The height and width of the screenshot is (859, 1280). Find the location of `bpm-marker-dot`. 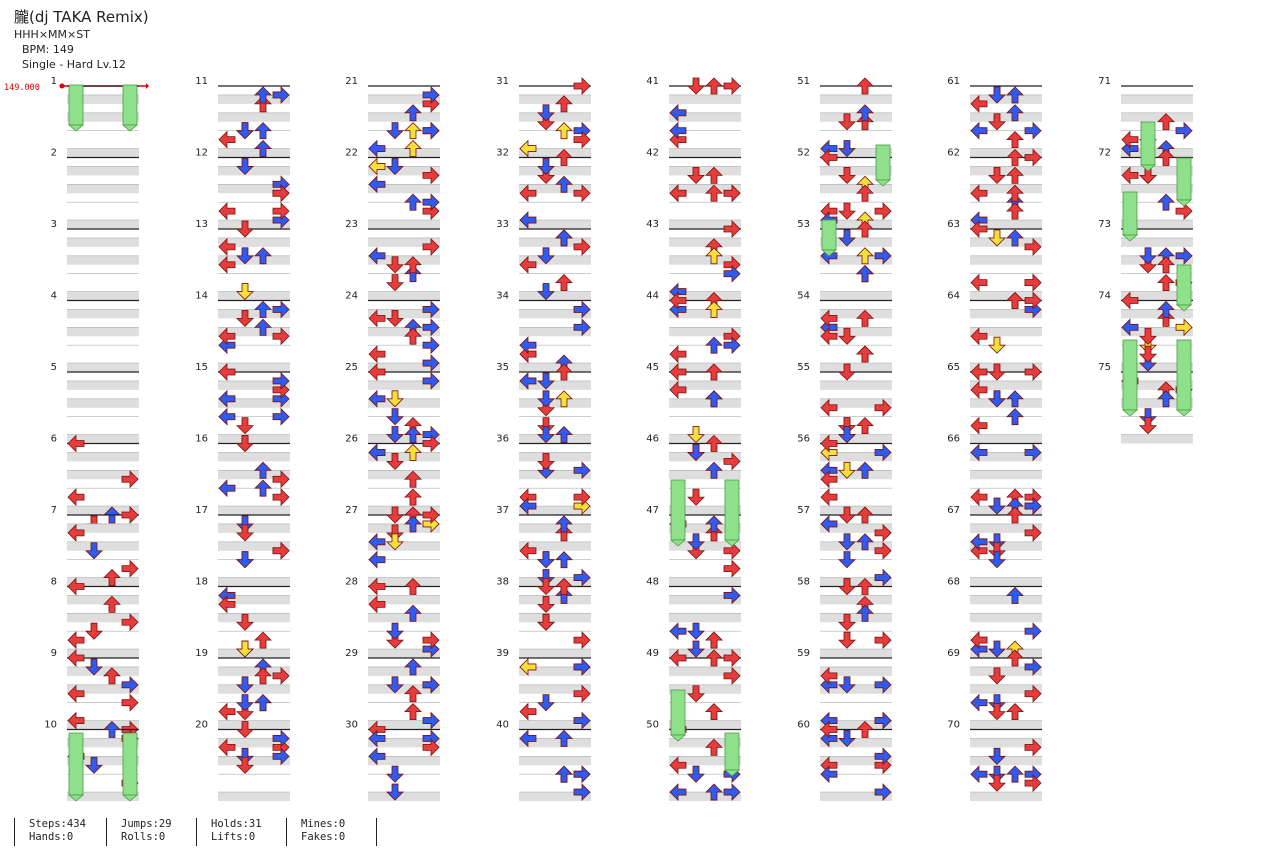

bpm-marker-dot is located at coordinates (62, 86).